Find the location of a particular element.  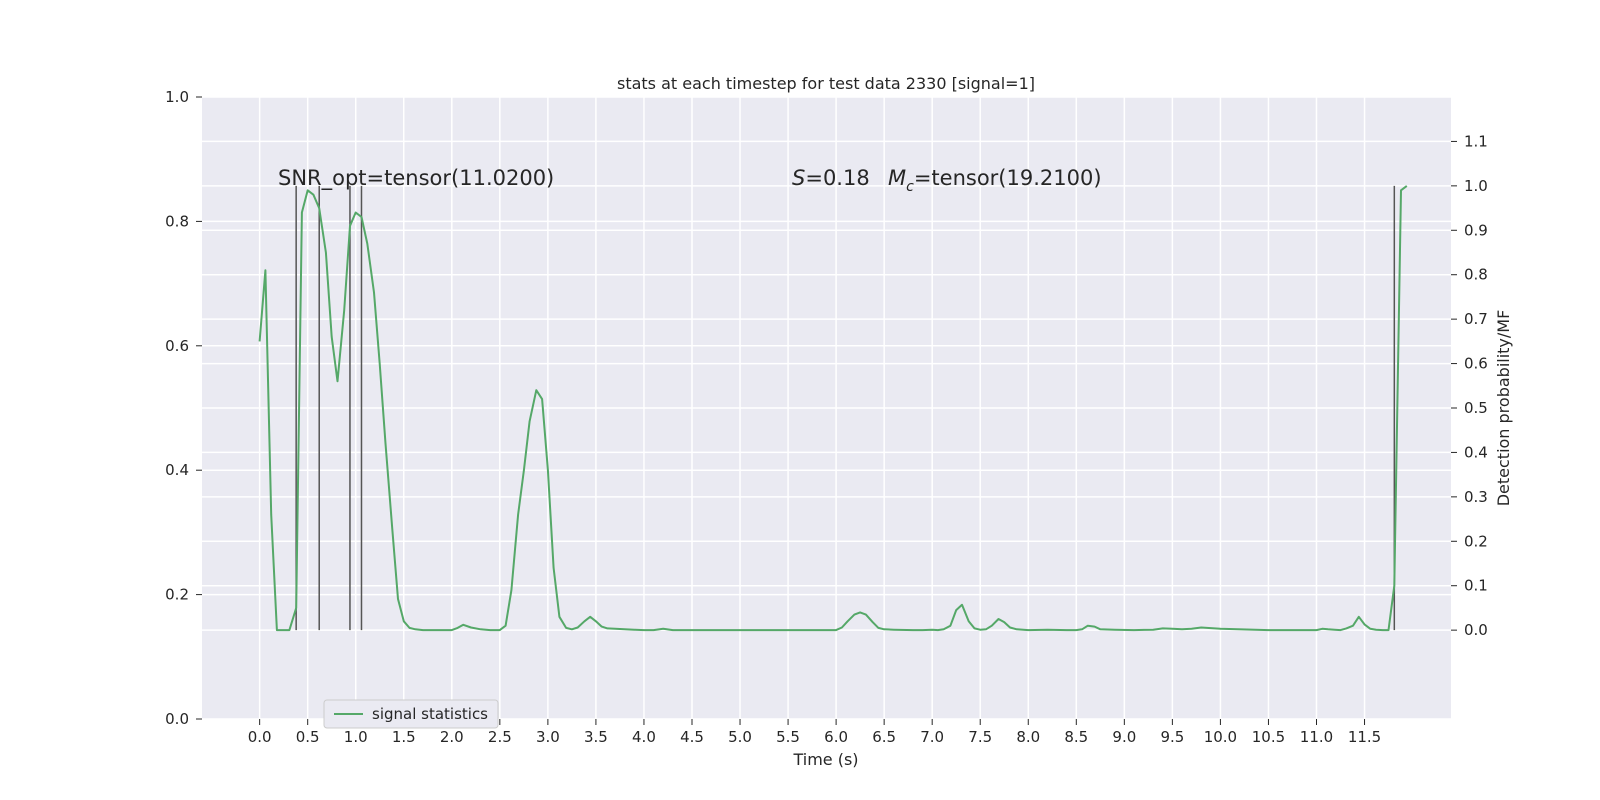

x-tick-label: 4.5 is located at coordinates (692, 737).